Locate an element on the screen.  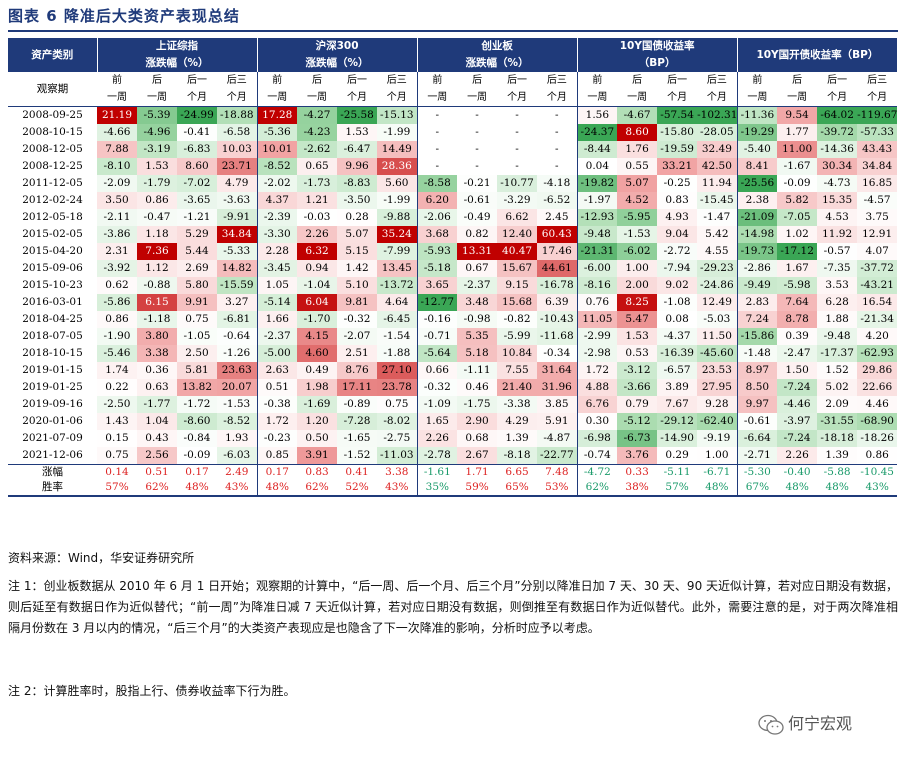
table-cell: -6.58 is located at coordinates (237, 132).